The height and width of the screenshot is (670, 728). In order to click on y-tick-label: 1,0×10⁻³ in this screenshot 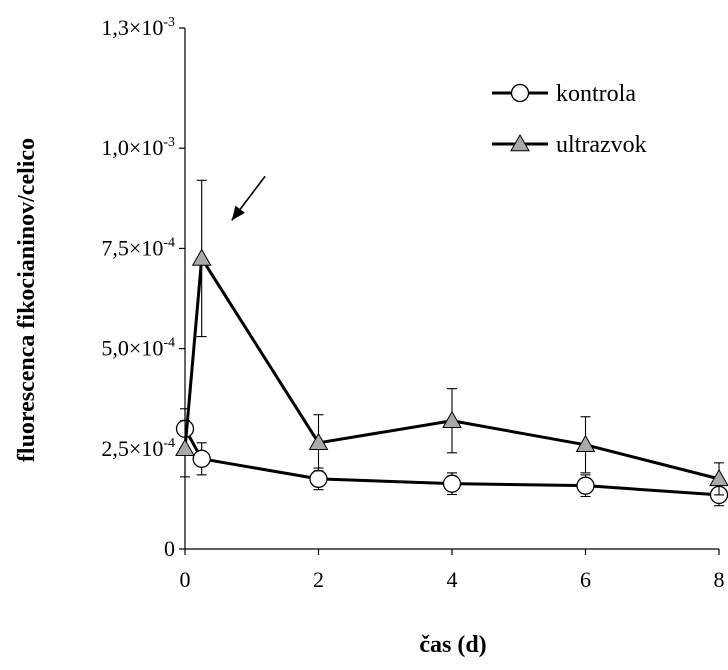, I will do `click(138, 147)`.